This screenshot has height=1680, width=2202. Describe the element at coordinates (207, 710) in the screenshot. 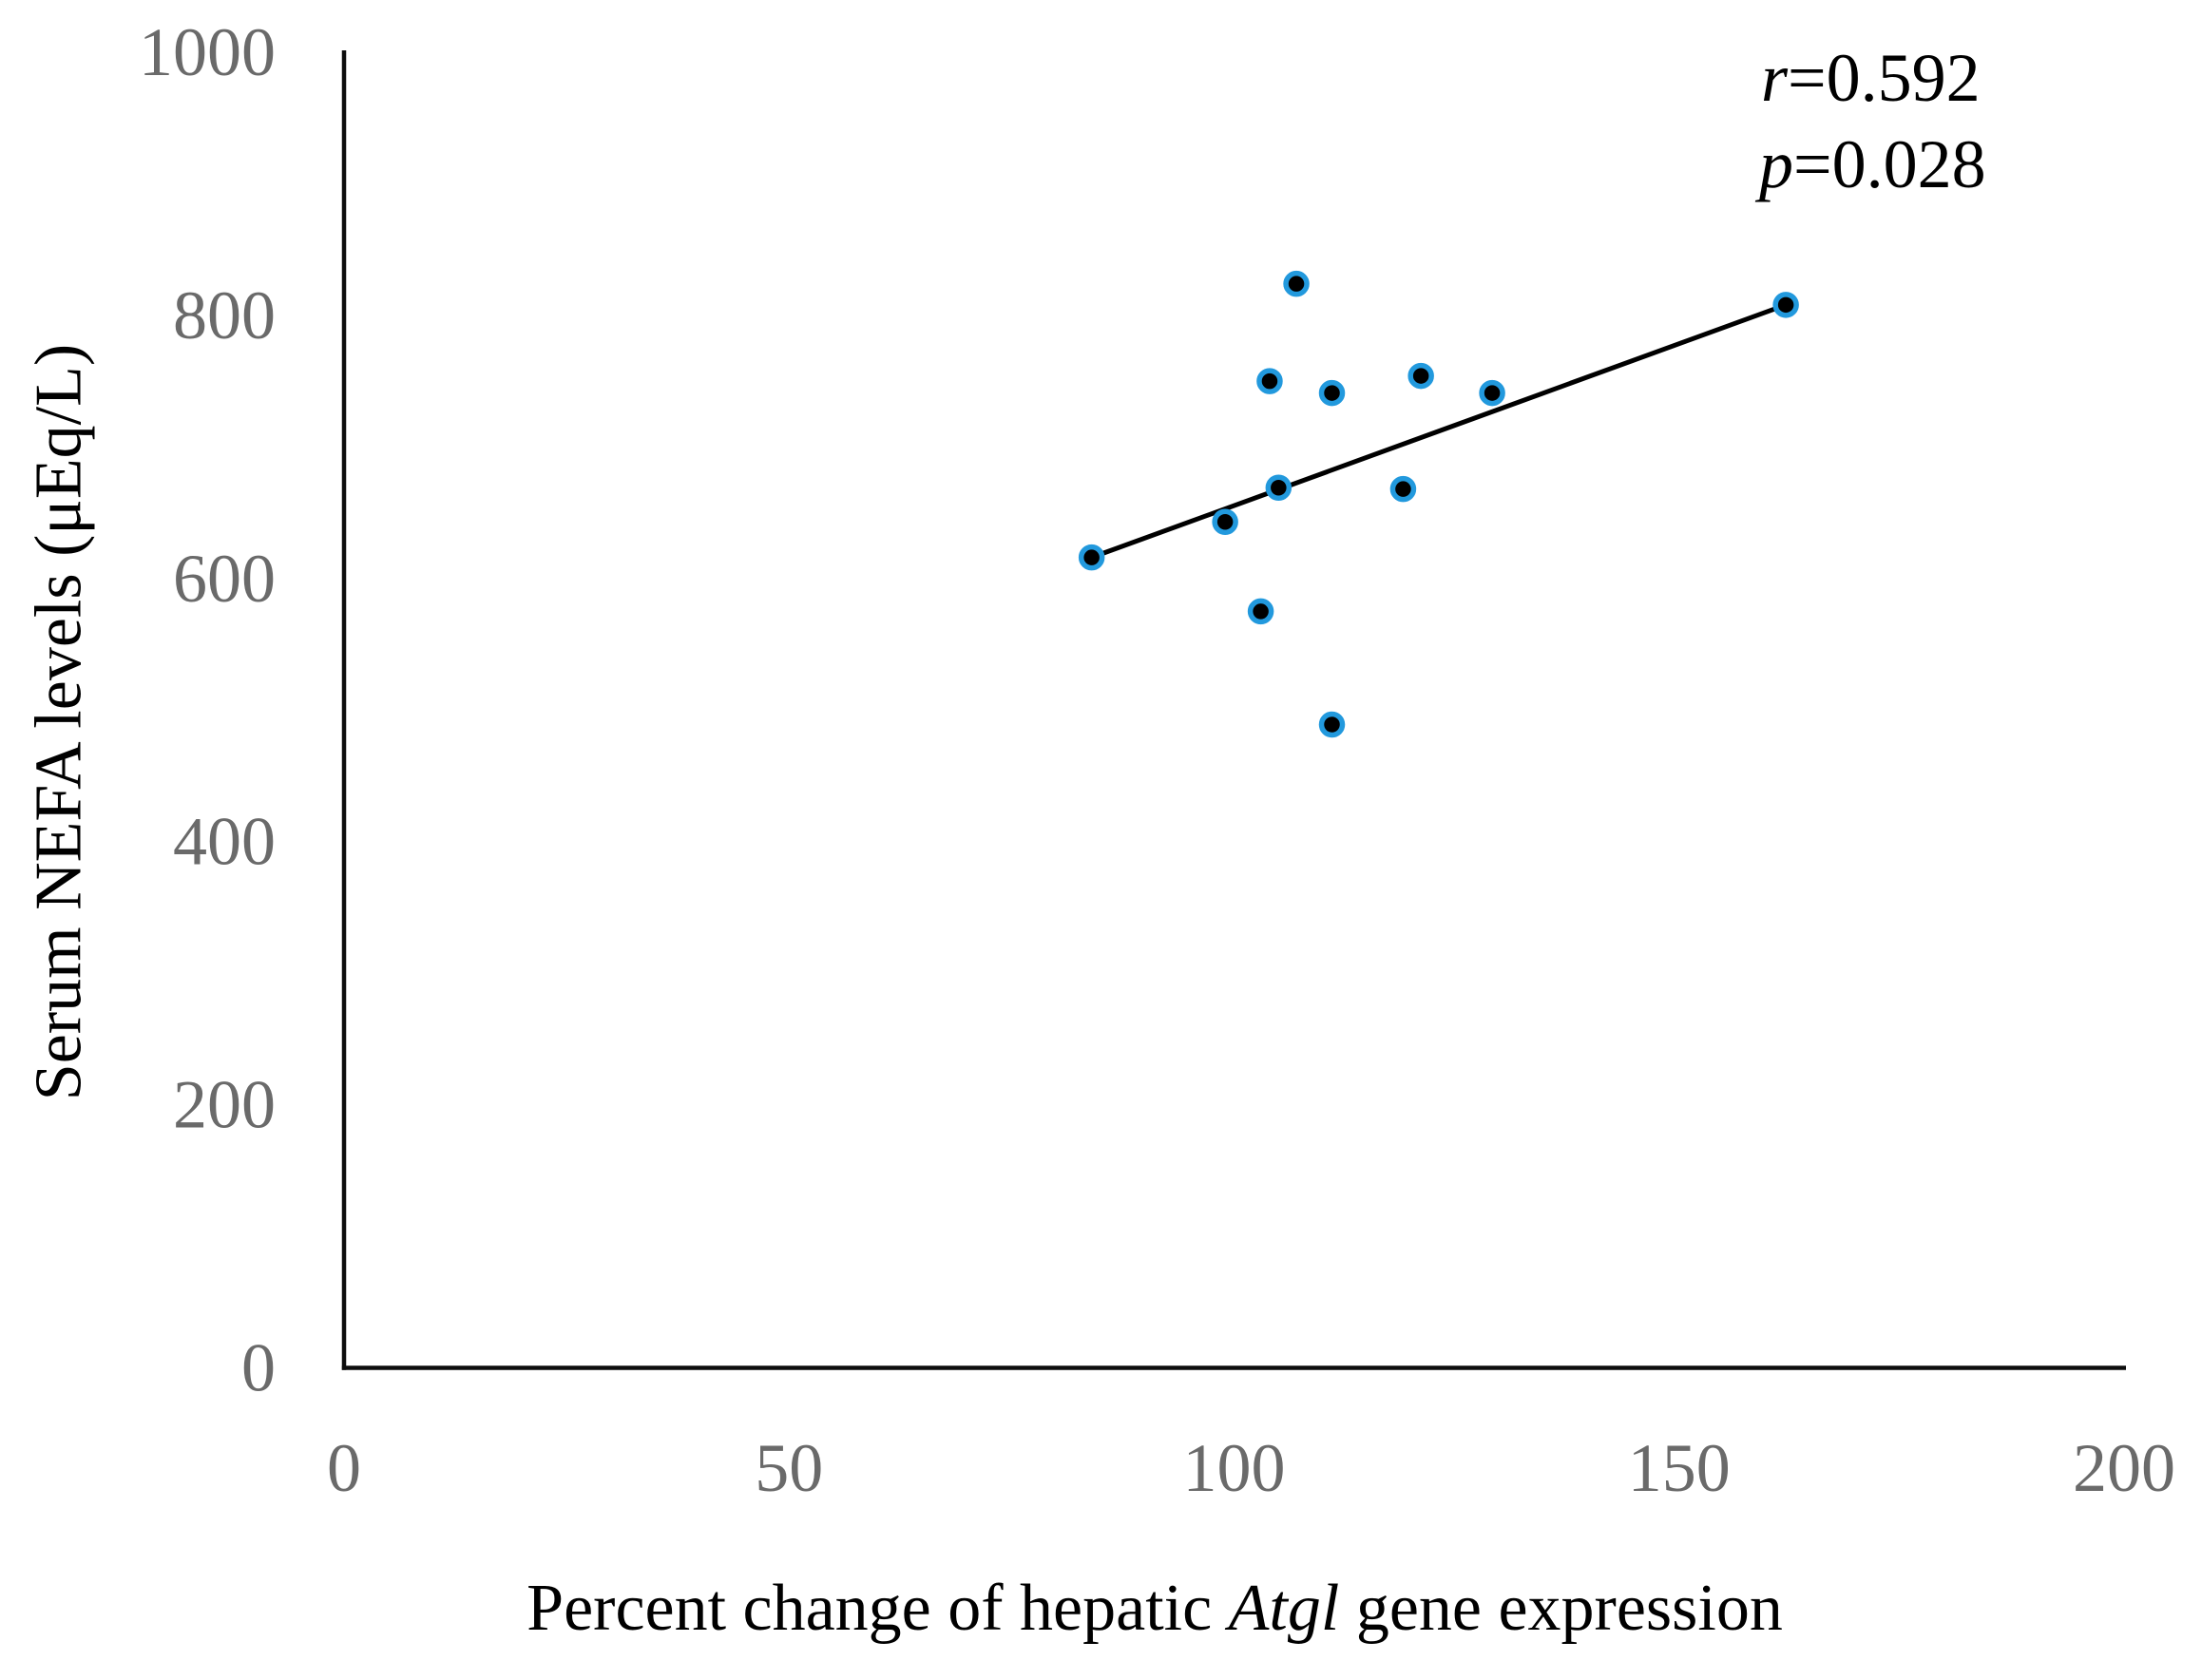

I see `y-axis-tick-labels: 0 200 400 600 800 1000` at that location.